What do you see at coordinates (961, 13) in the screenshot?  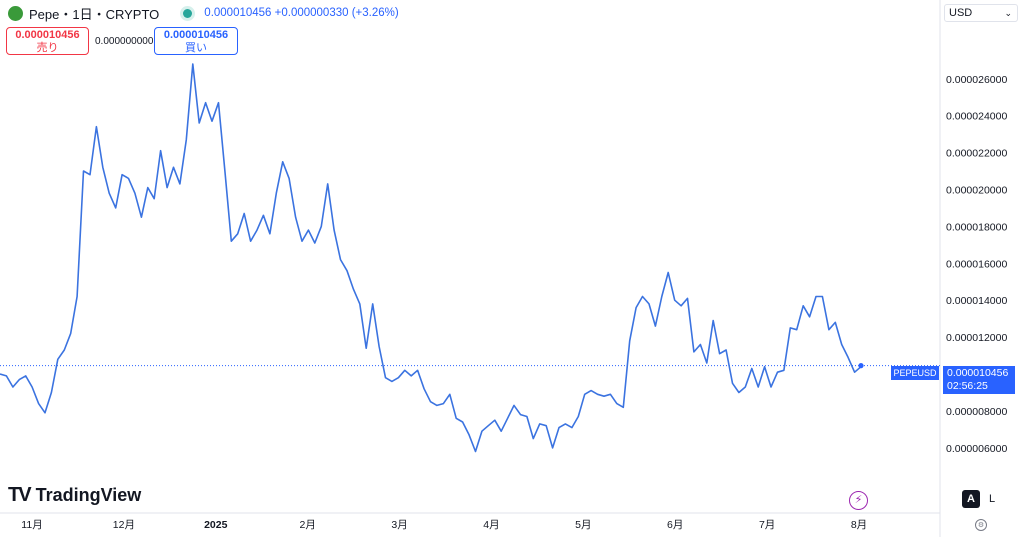 I see `currency-value: USD` at bounding box center [961, 13].